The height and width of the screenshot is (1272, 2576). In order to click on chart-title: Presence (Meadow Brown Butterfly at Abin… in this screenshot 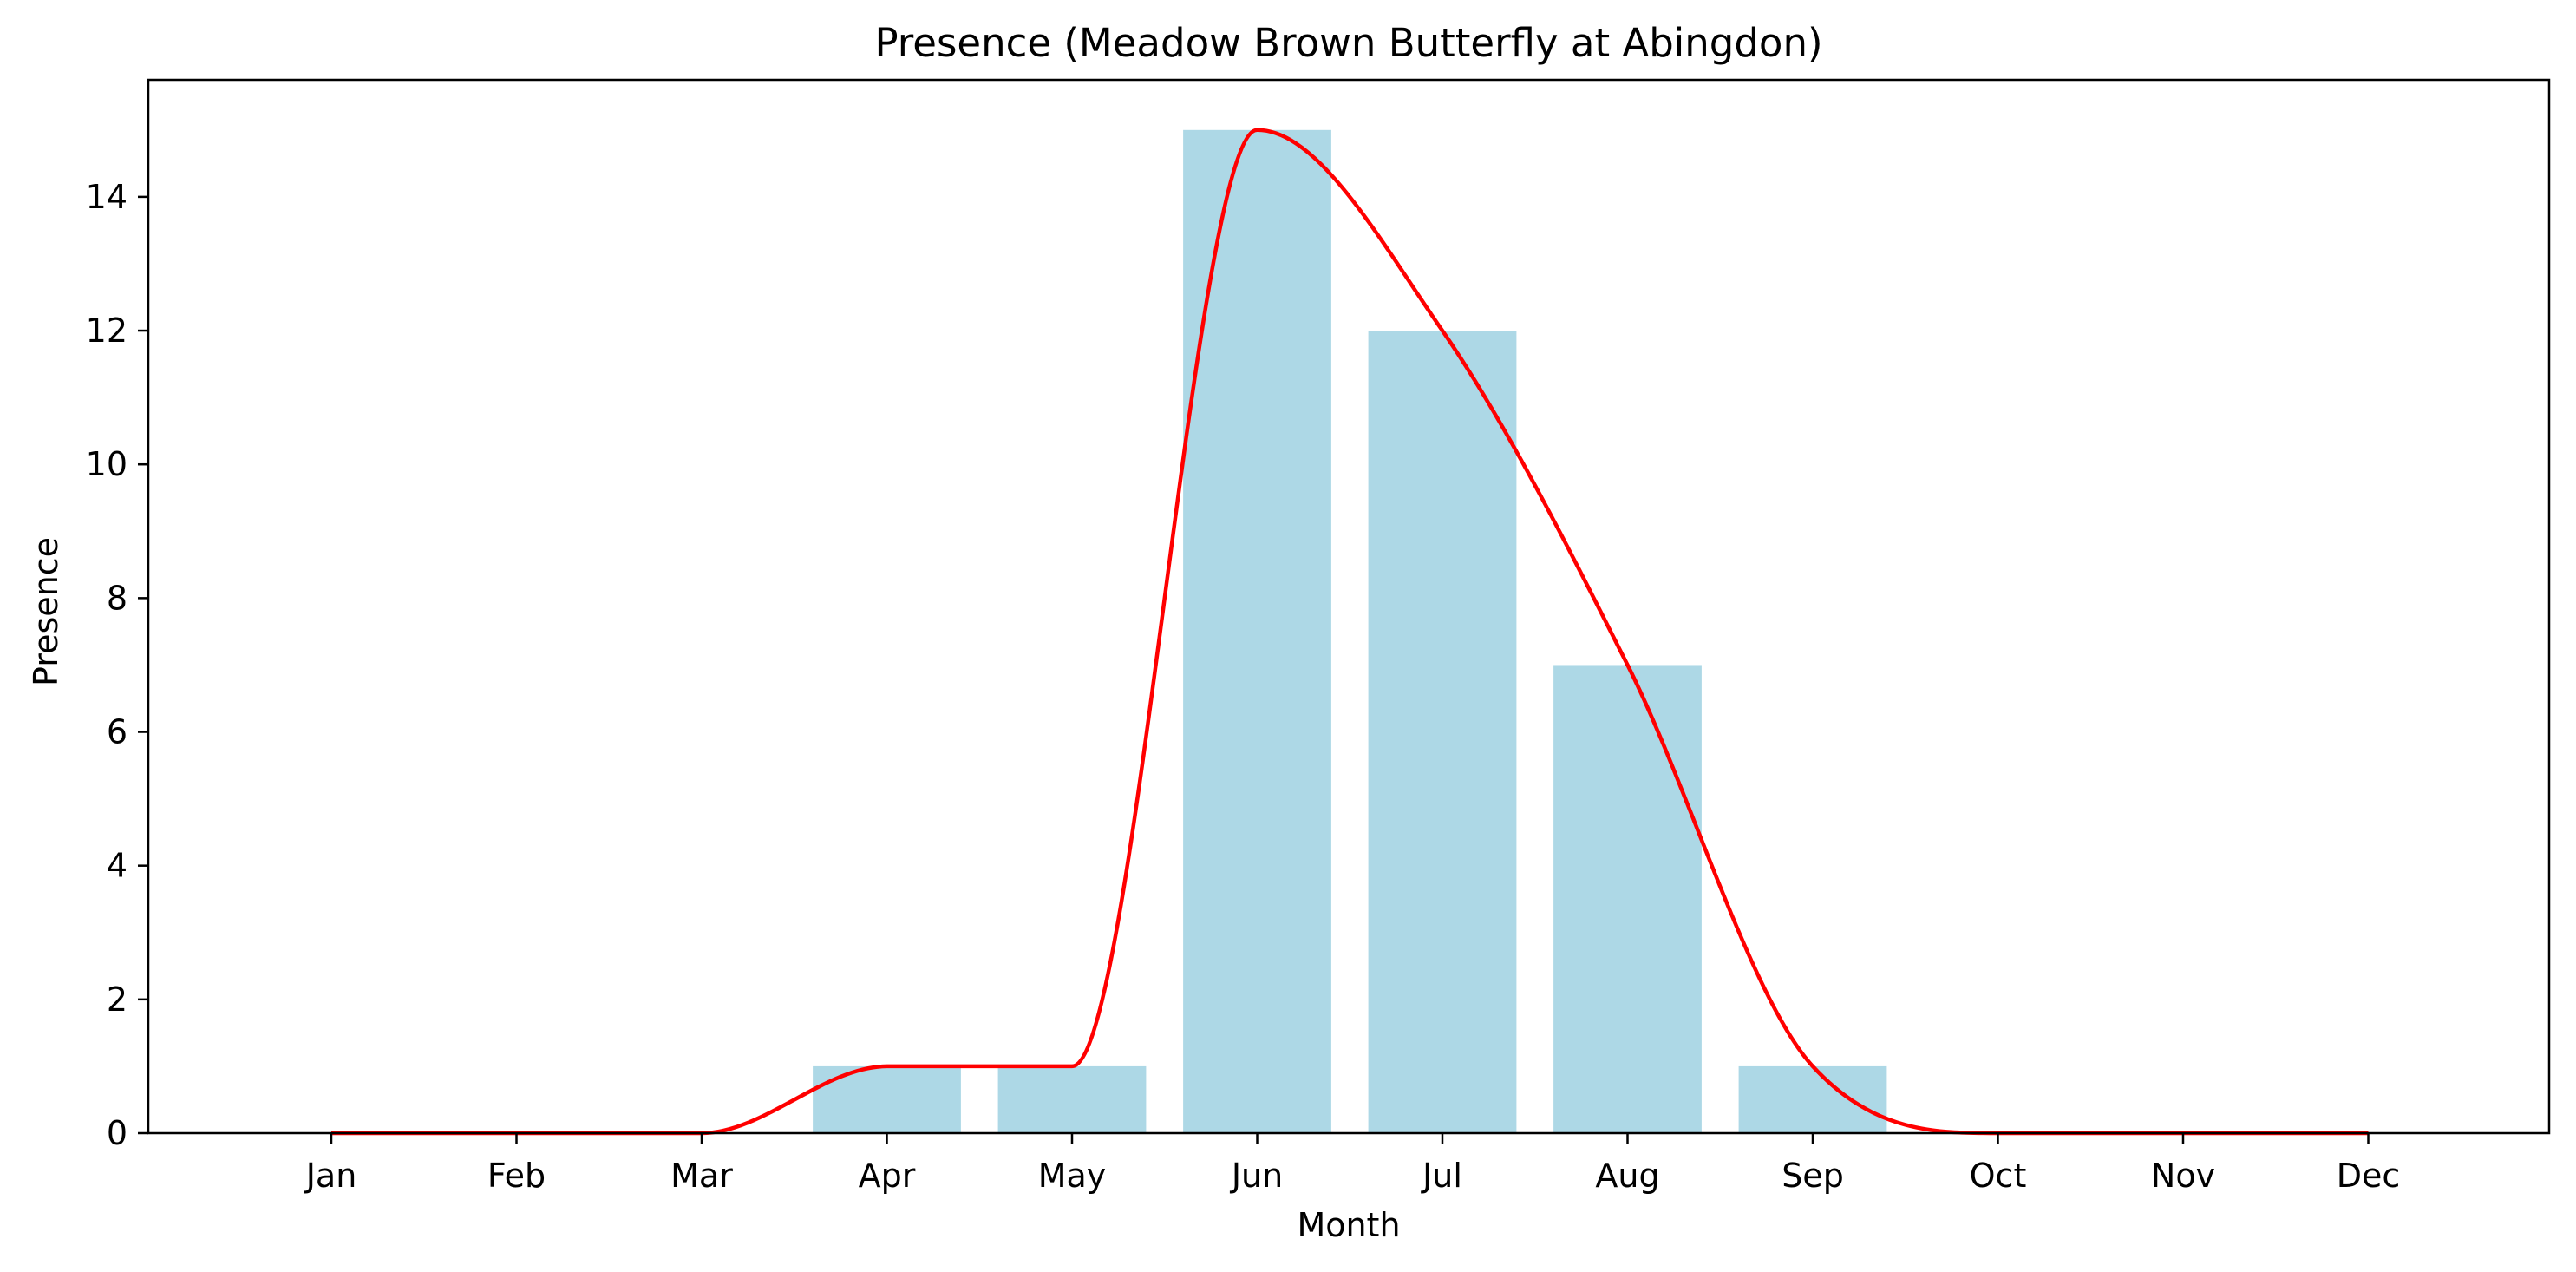, I will do `click(1348, 43)`.